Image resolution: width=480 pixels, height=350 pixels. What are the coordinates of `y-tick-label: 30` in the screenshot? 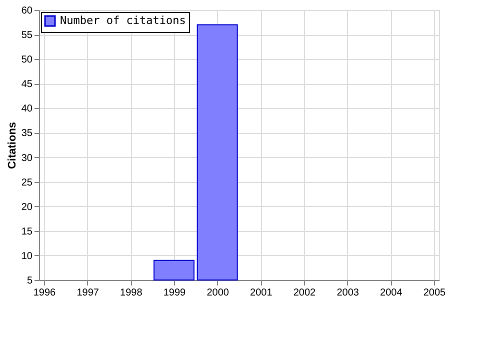 It's located at (27, 158).